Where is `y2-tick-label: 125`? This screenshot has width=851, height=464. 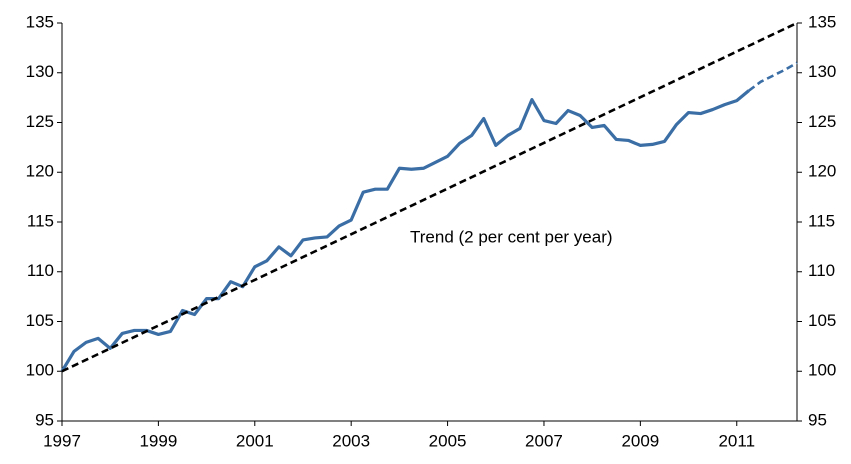
y2-tick-label: 125 is located at coordinates (822, 121).